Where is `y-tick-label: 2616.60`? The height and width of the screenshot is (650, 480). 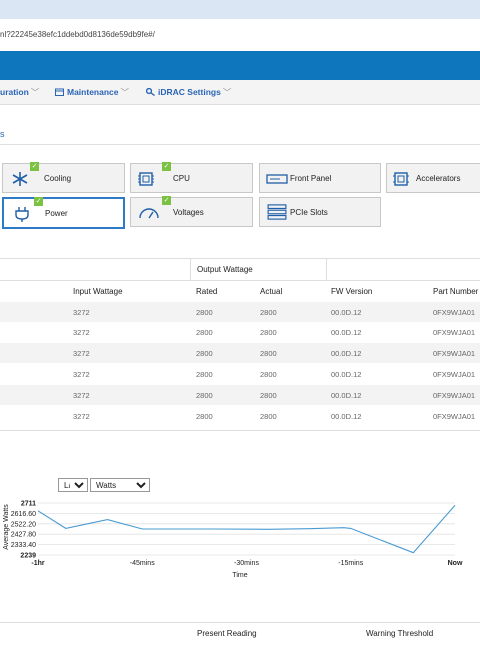
y-tick-label: 2616.60 is located at coordinates (23, 514).